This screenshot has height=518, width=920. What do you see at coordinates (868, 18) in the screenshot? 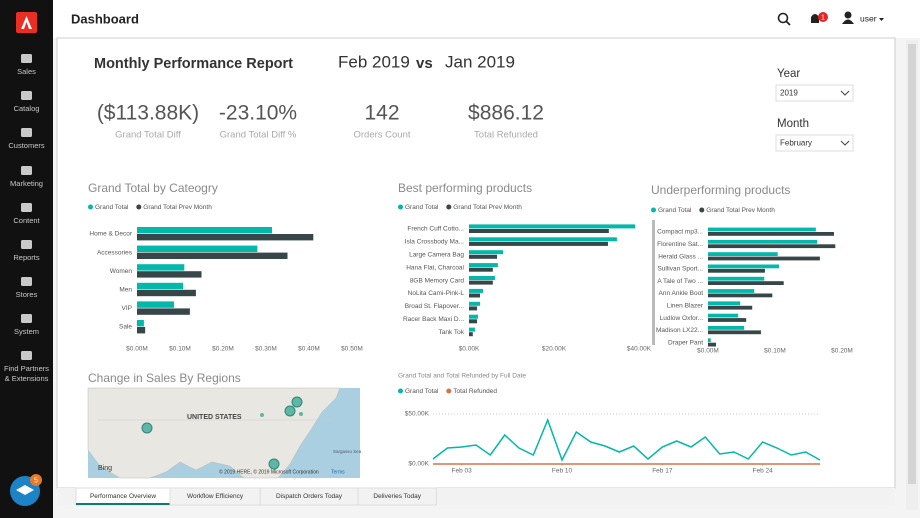
I see `user-name: user` at bounding box center [868, 18].